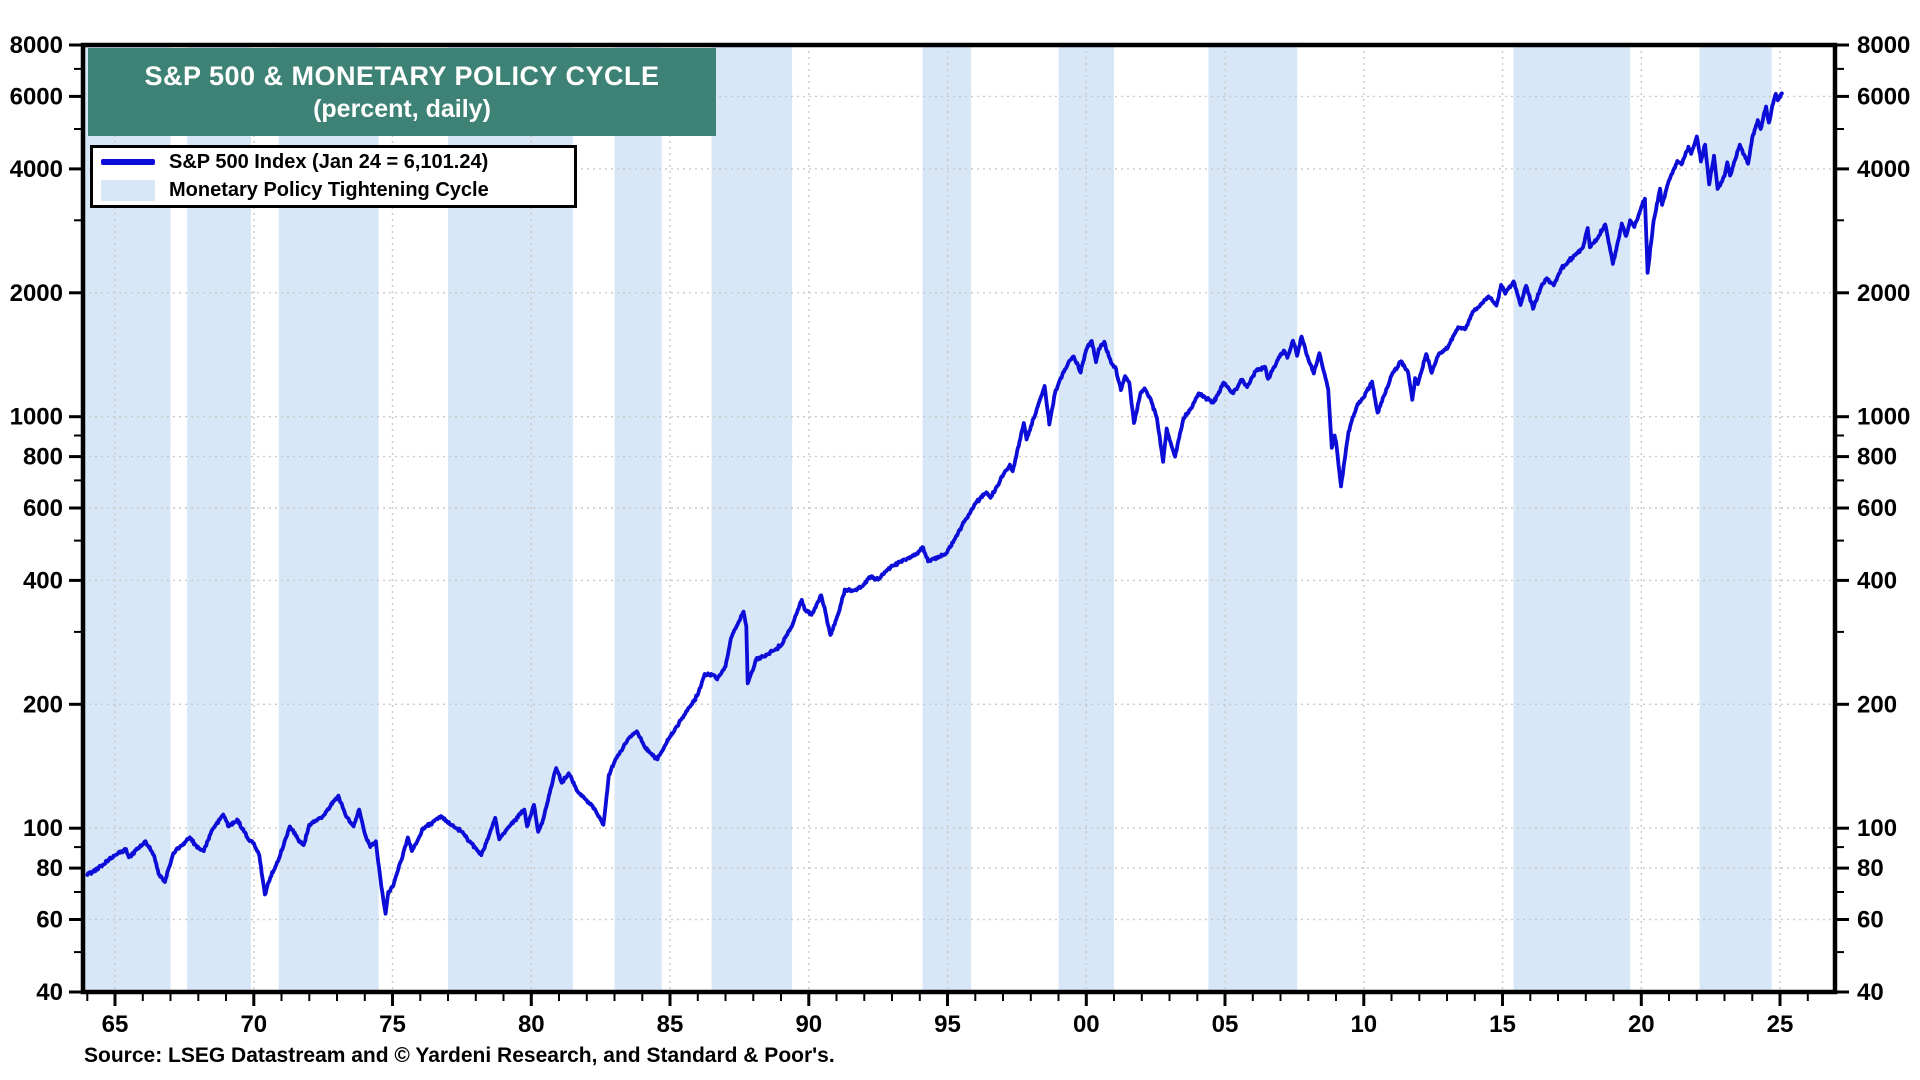  Describe the element at coordinates (36, 417) in the screenshot. I see `y-tick-label-left: 1000` at that location.